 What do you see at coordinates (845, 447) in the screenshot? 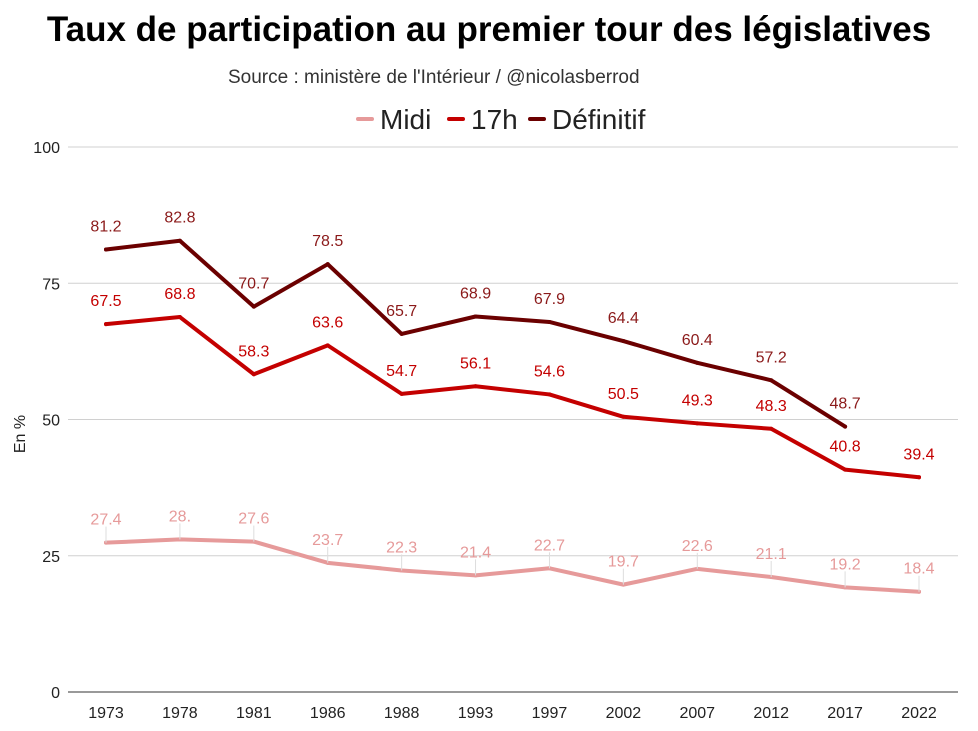
I see `data-label: 40.8` at bounding box center [845, 447].